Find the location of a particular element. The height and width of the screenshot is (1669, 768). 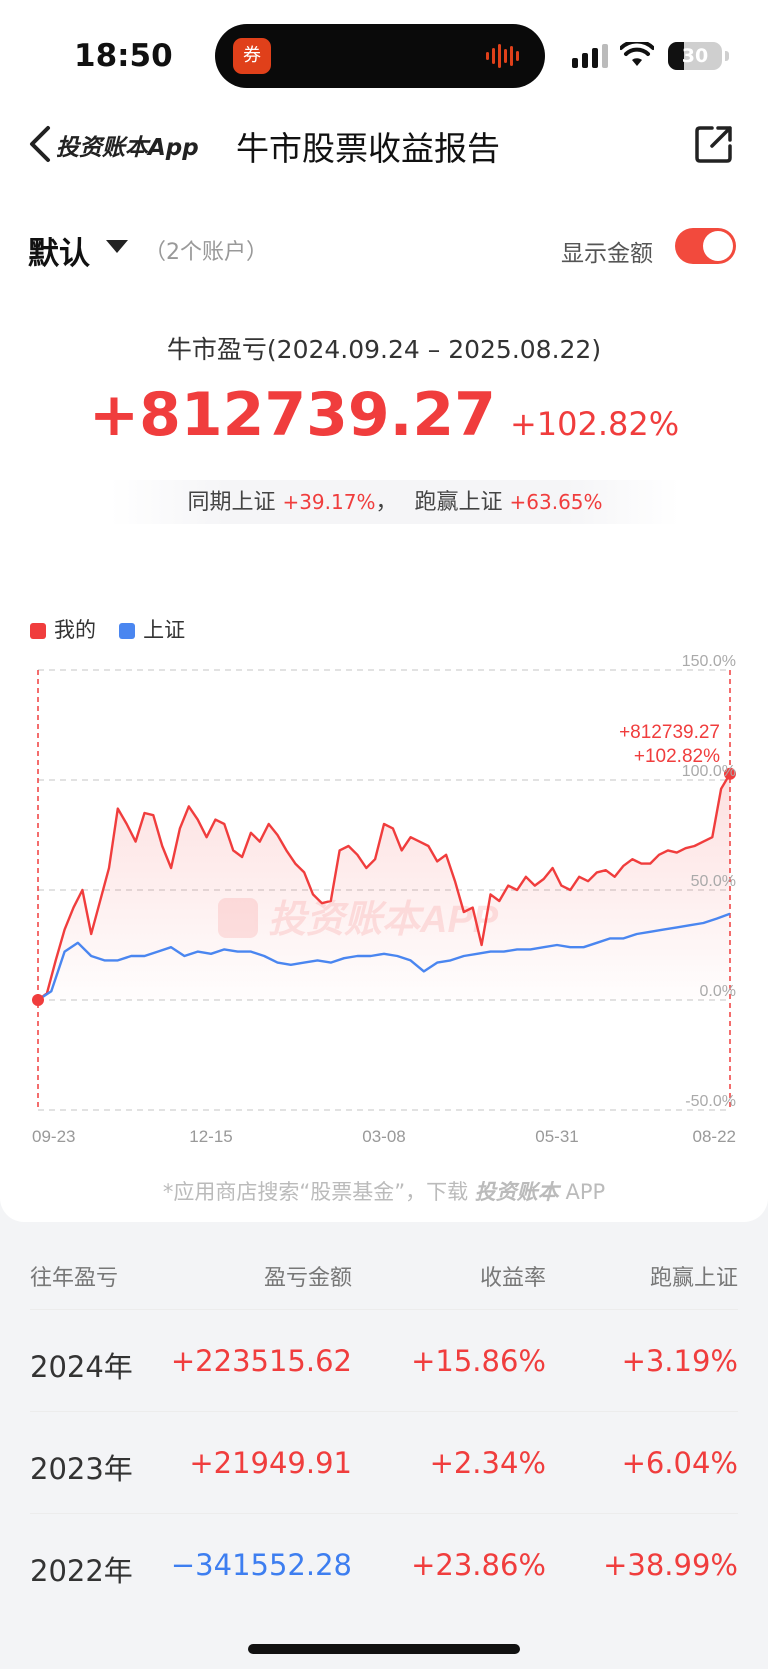

series-area-mine is located at coordinates (384, 886).